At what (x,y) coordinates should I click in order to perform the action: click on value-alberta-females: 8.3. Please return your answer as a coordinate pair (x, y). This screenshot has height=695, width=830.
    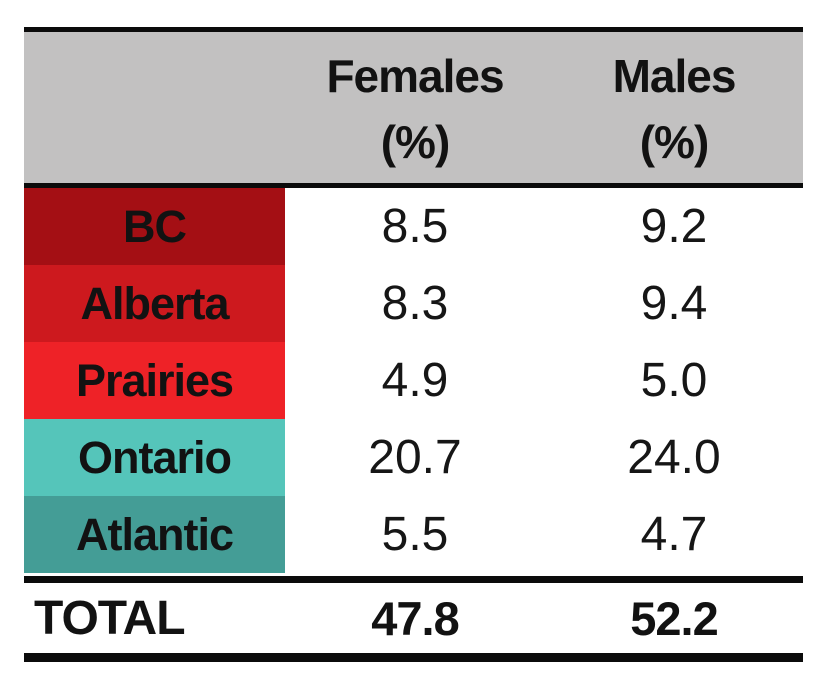
    Looking at the image, I should click on (415, 303).